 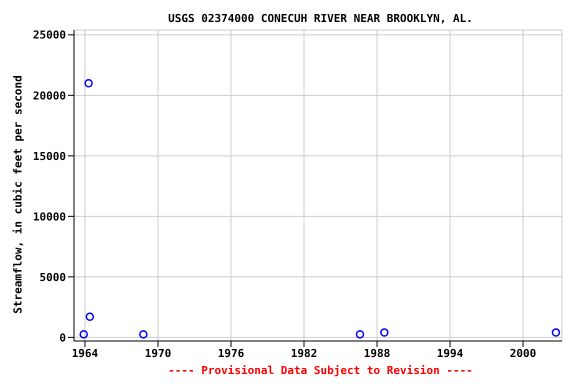 I want to click on x-tick-label: 1976, so click(x=231, y=353).